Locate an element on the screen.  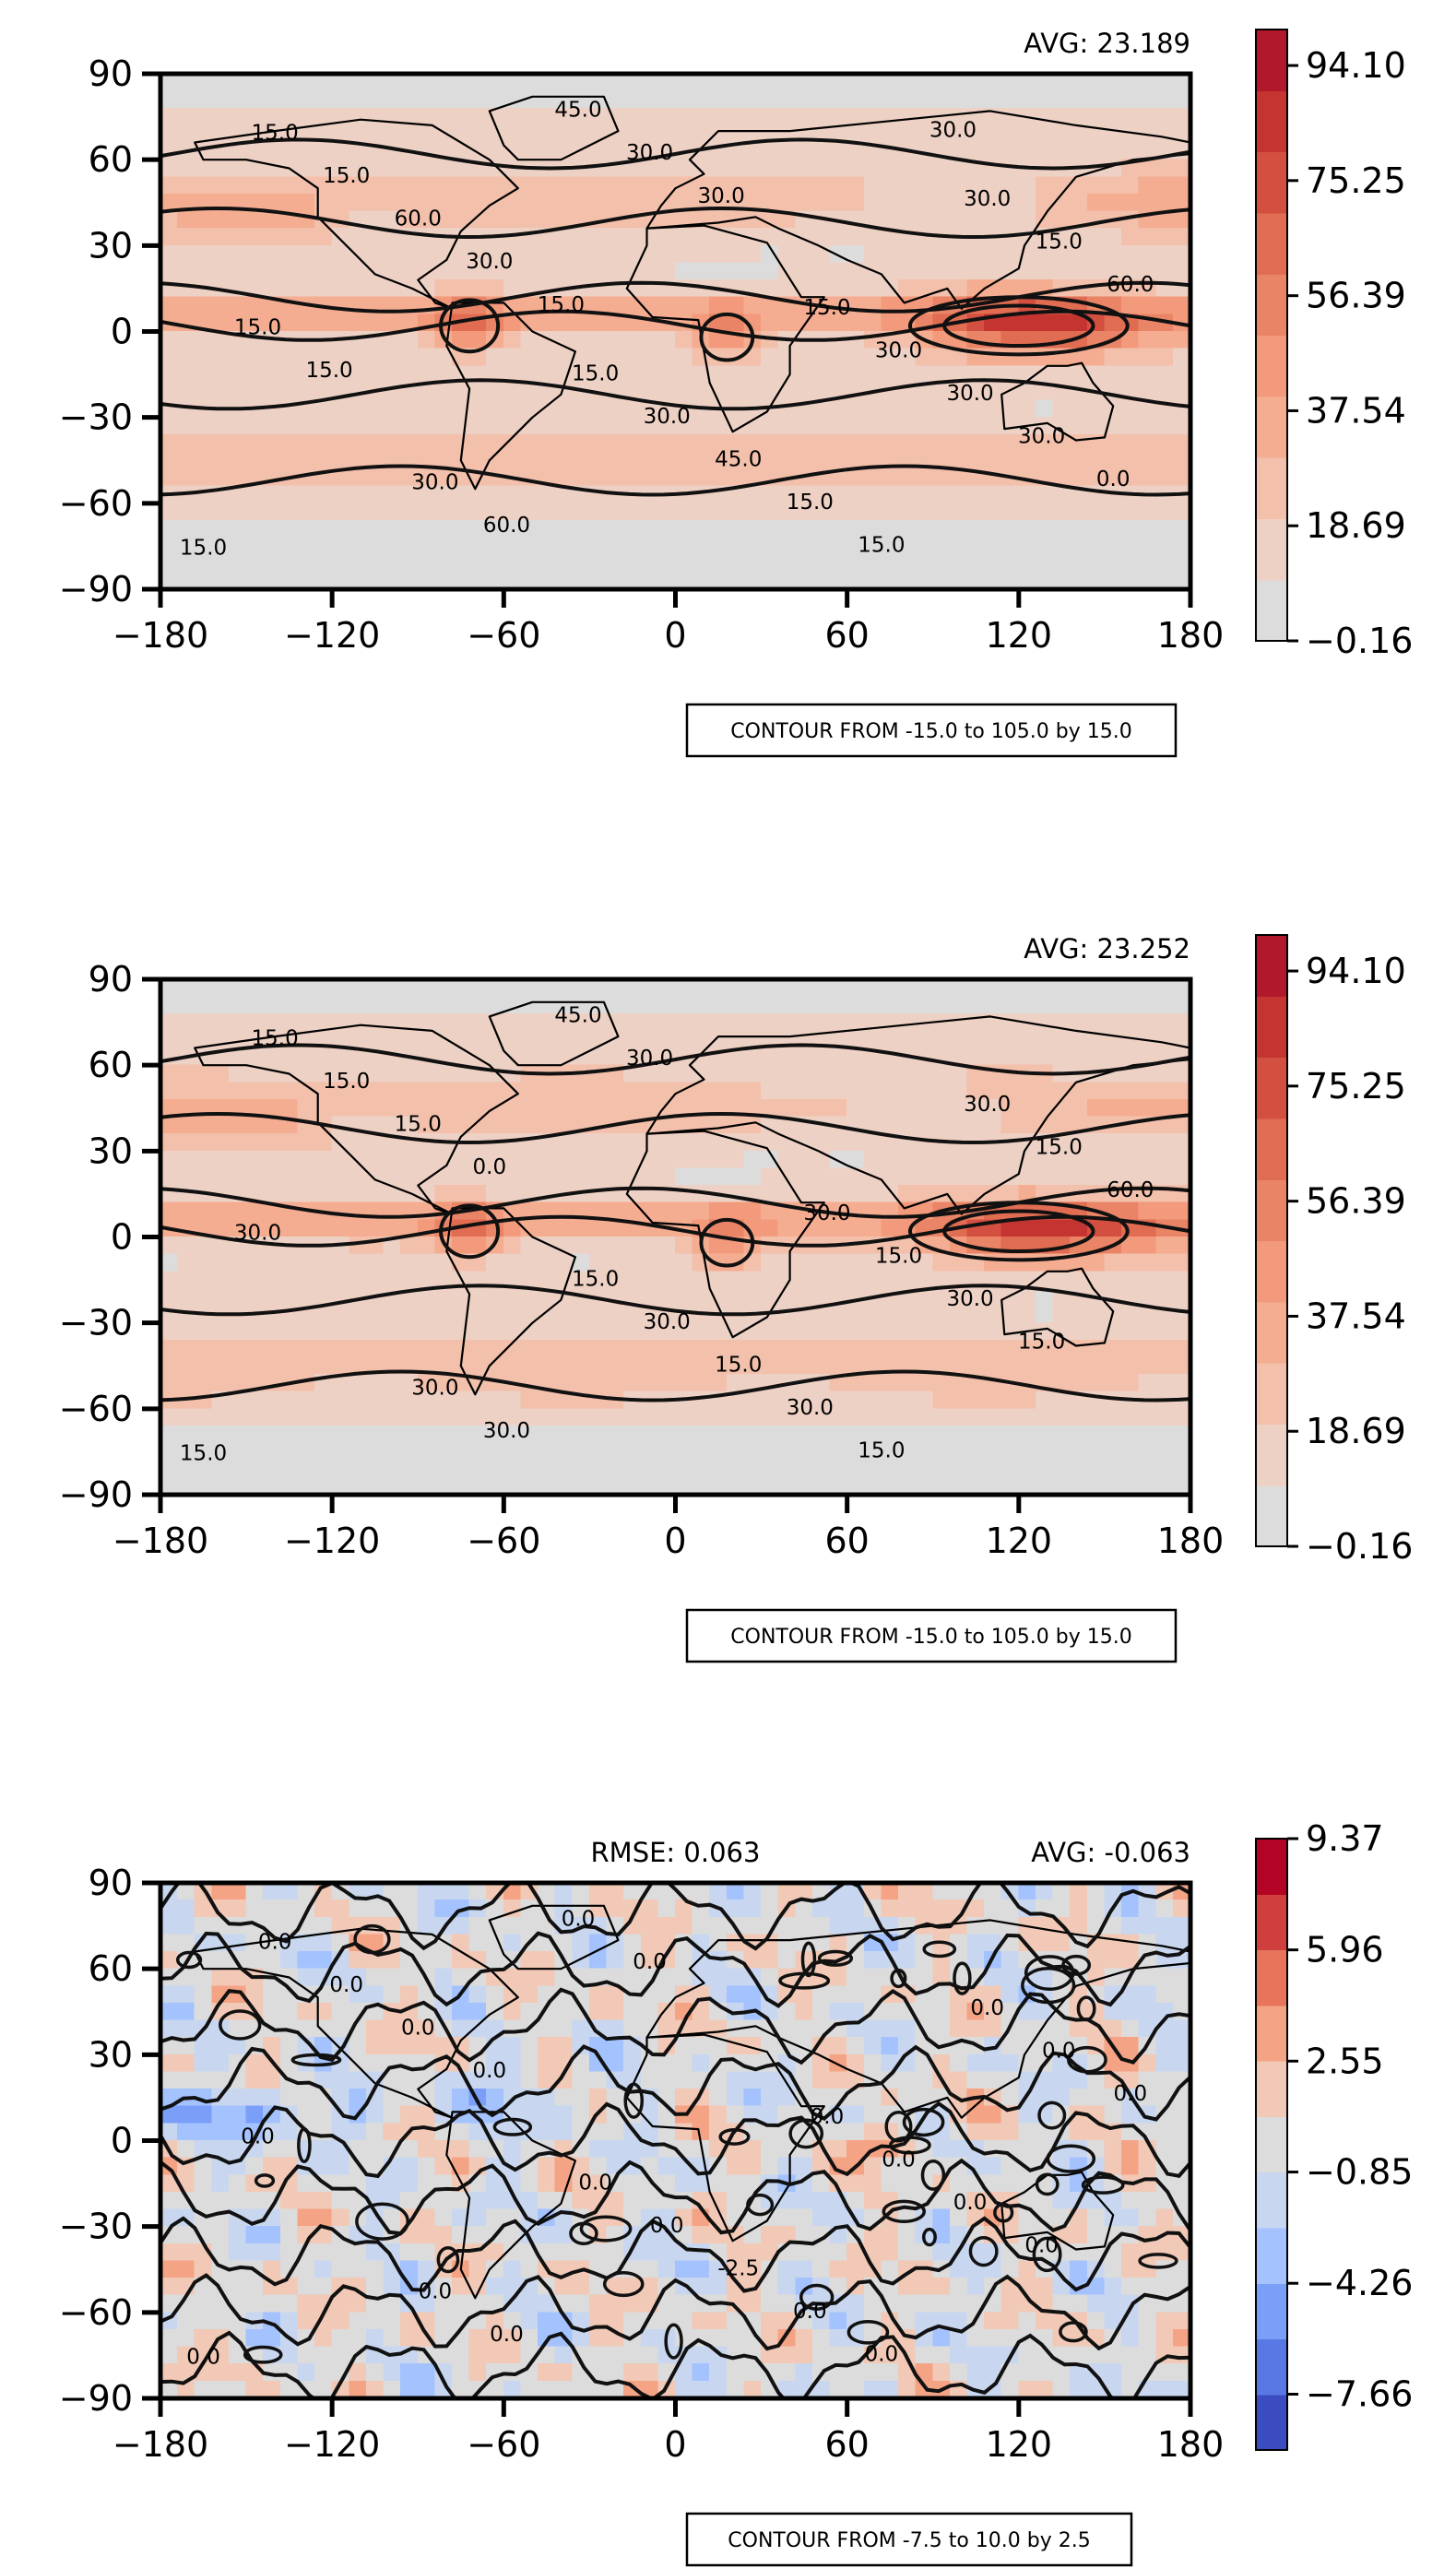
y-tick-label: 30 is located at coordinates (111, 2054).